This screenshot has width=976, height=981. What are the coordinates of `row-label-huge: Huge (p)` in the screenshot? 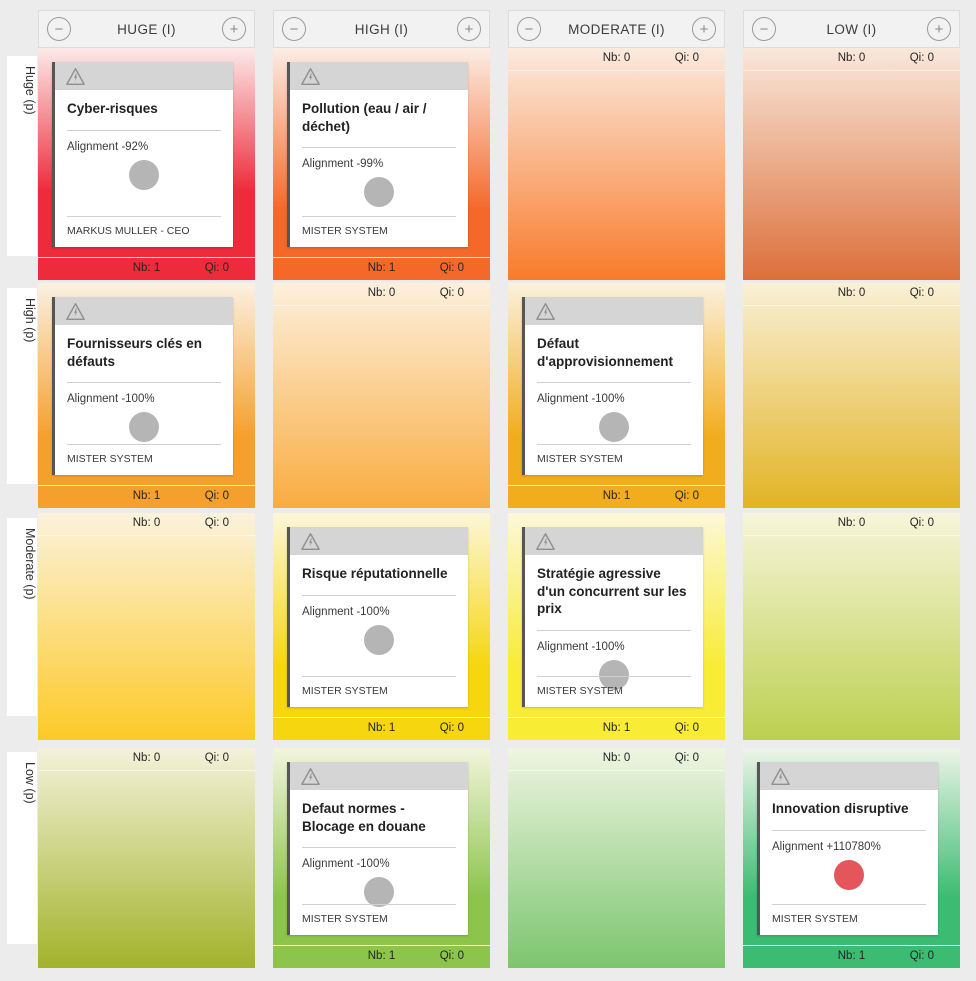 It's located at (22, 156).